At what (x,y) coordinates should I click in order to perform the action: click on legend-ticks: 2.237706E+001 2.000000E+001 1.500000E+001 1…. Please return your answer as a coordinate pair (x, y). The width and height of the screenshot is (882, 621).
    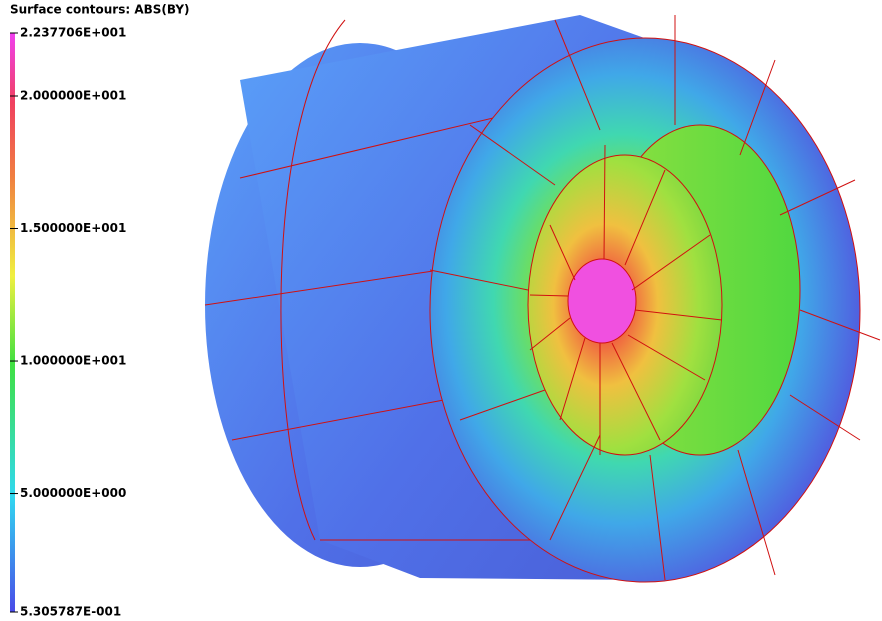
    Looking at the image, I should click on (68, 322).